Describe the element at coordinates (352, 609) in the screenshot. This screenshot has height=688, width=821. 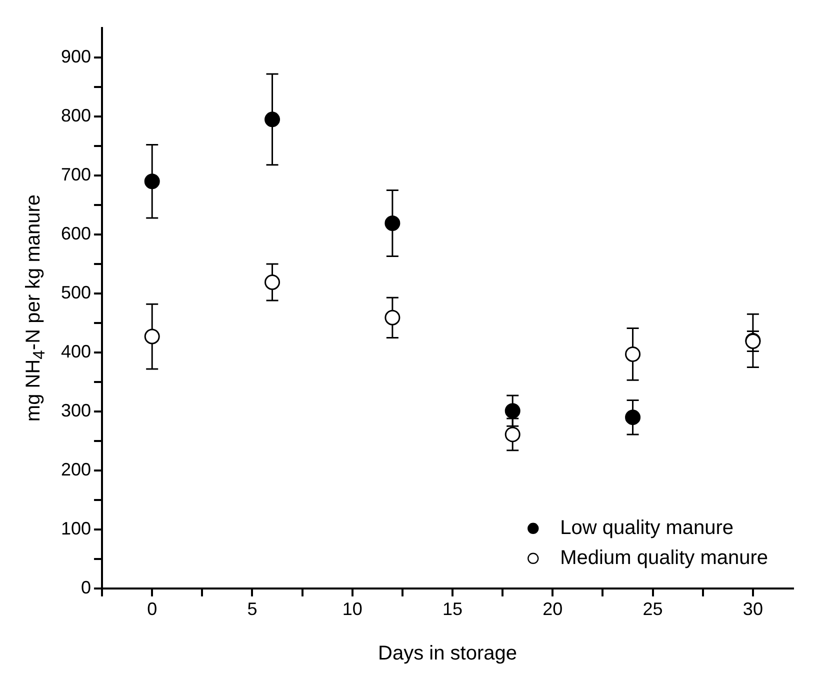
I see `x-tick-label: 10` at that location.